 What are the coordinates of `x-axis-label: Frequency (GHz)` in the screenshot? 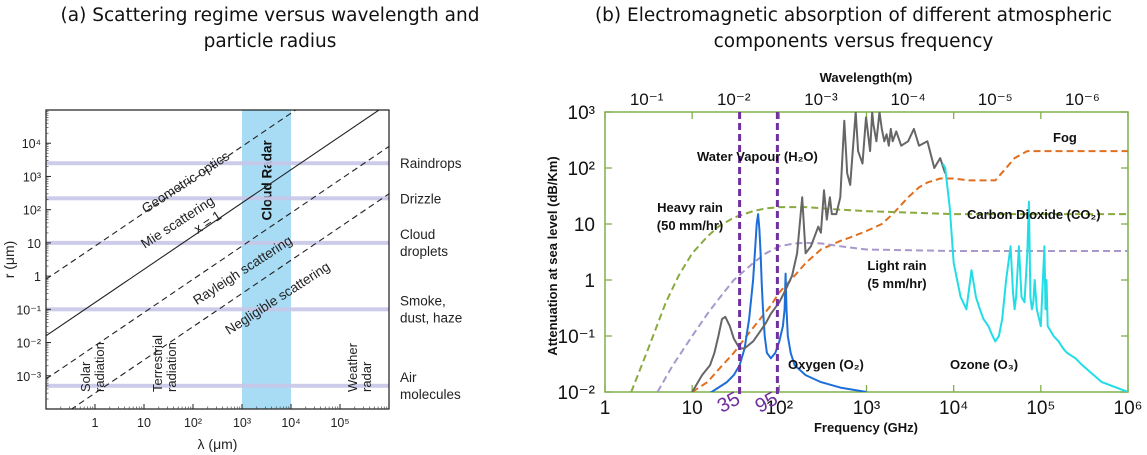 It's located at (866, 427).